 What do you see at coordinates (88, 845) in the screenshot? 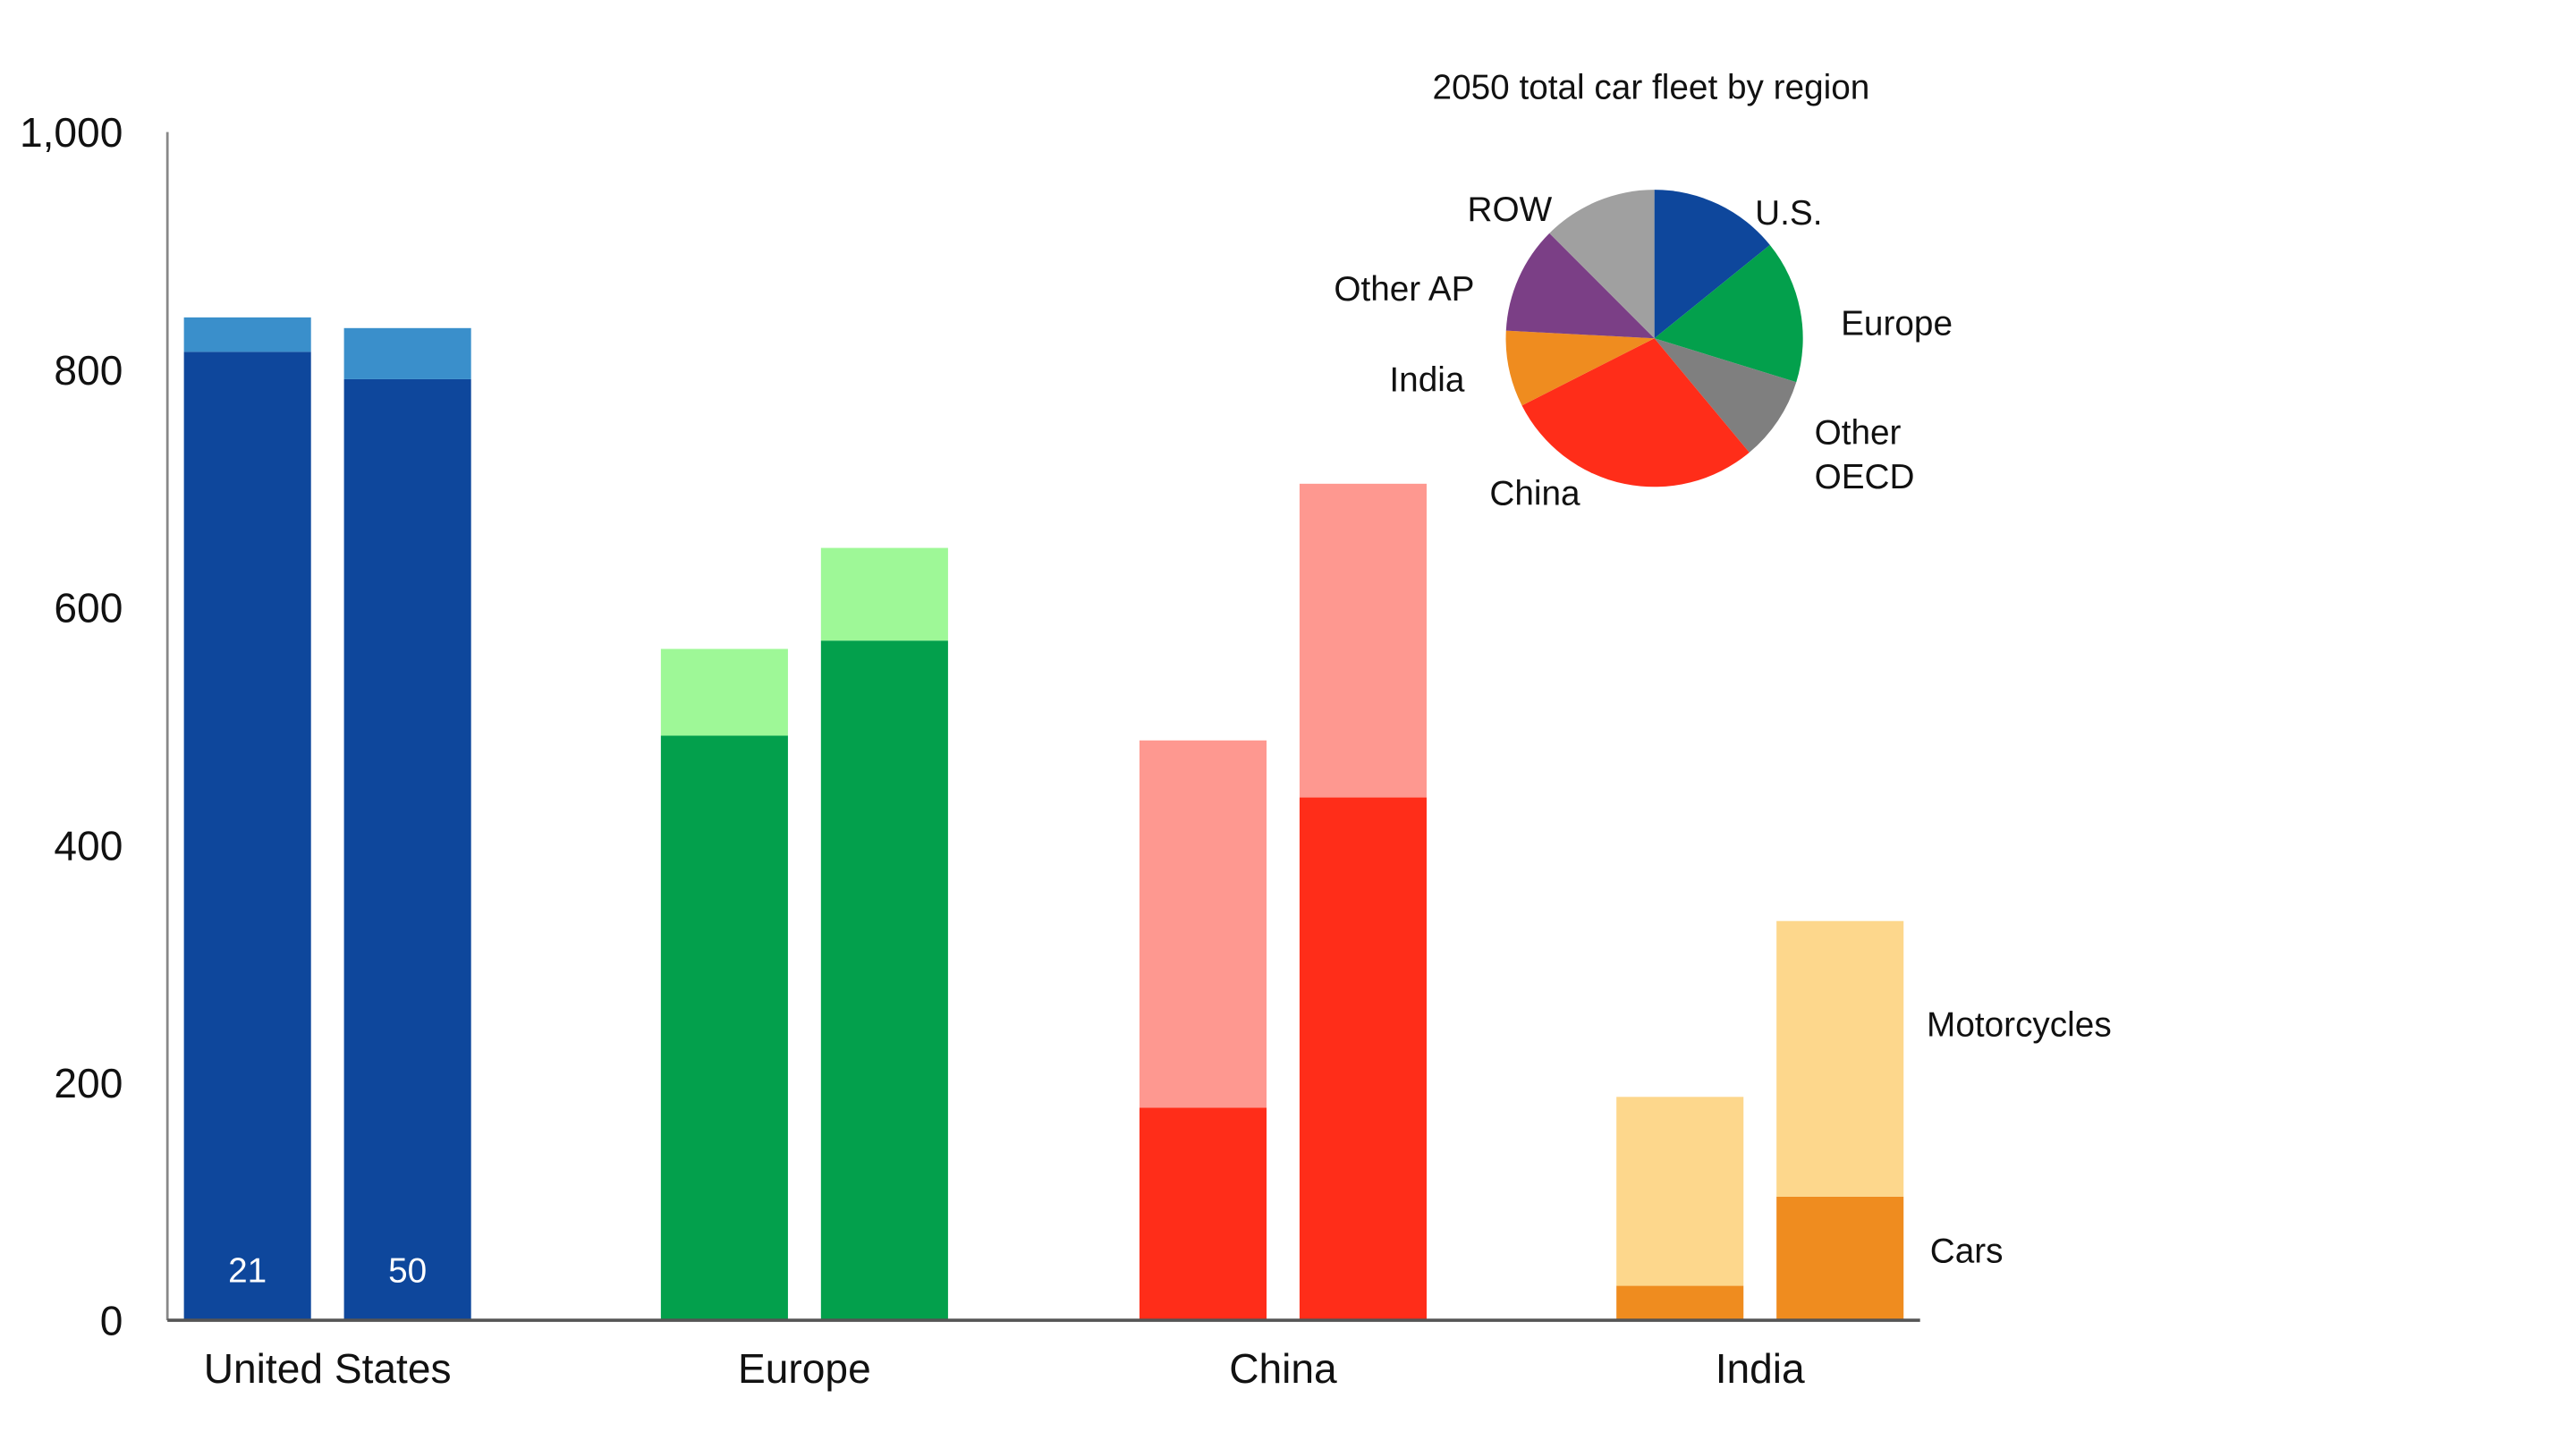
I see `y-tick-label: 400` at bounding box center [88, 845].